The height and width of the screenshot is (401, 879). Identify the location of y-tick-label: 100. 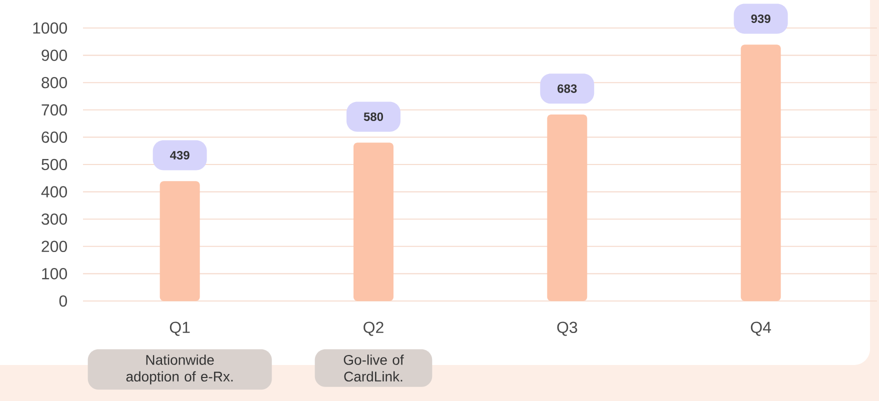
(55, 274).